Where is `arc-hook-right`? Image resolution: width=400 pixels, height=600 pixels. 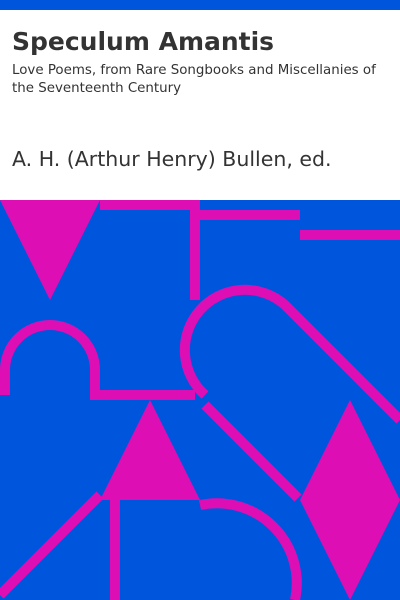
arc-hook-right is located at coordinates (289, 354).